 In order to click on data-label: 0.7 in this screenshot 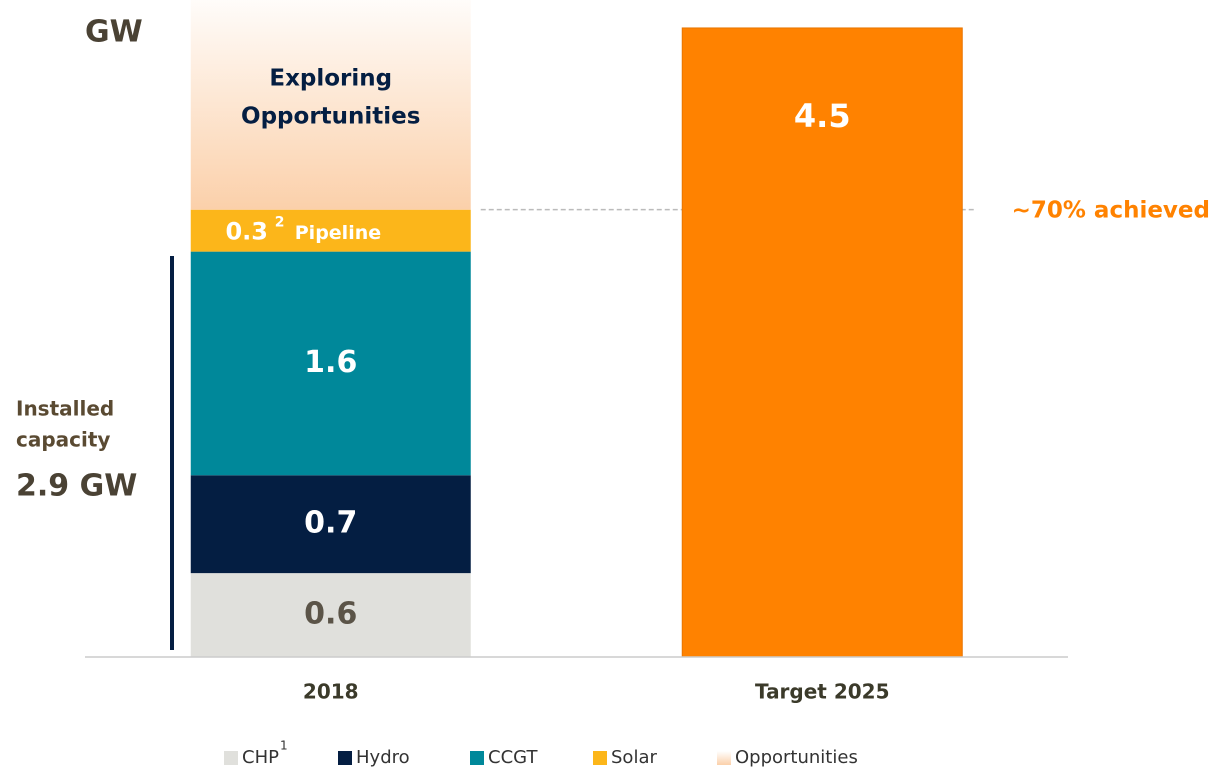, I will do `click(330, 523)`.